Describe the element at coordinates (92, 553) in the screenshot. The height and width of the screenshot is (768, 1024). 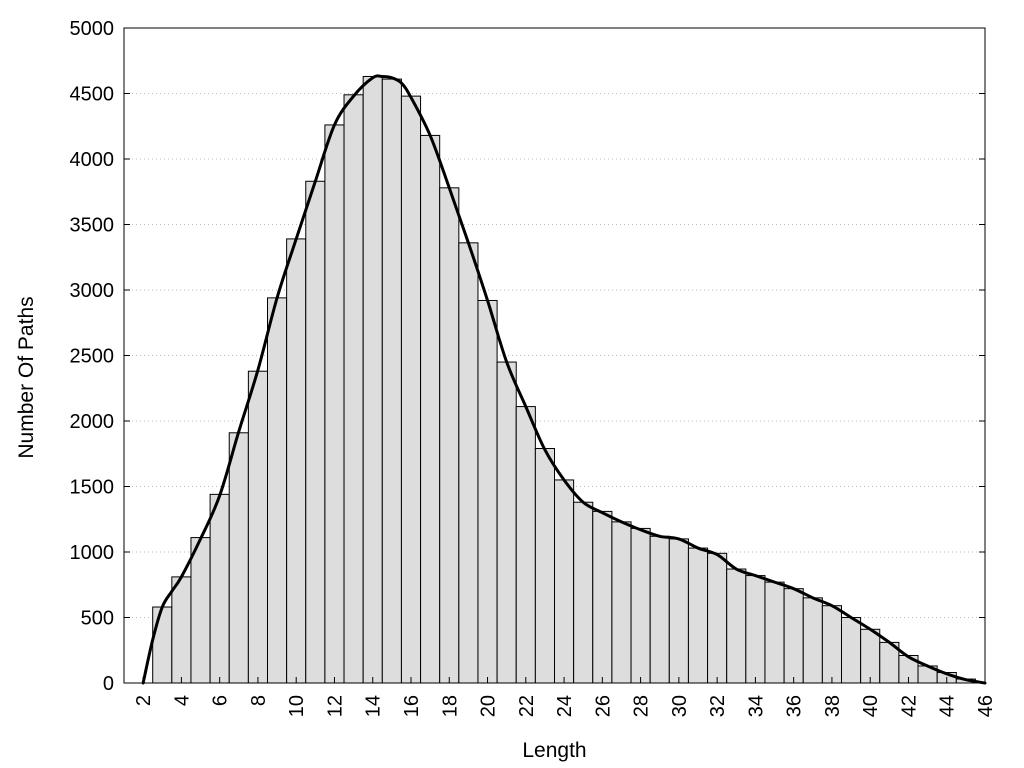
I see `y-tick-label: 1000` at that location.